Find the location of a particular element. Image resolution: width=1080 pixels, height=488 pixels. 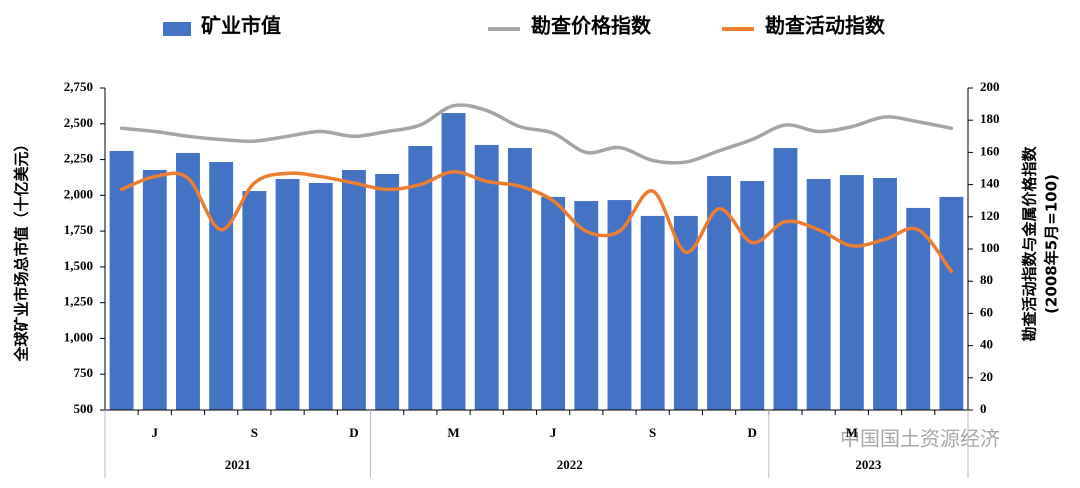

legend-label: 勘查活动指数 is located at coordinates (825, 26).